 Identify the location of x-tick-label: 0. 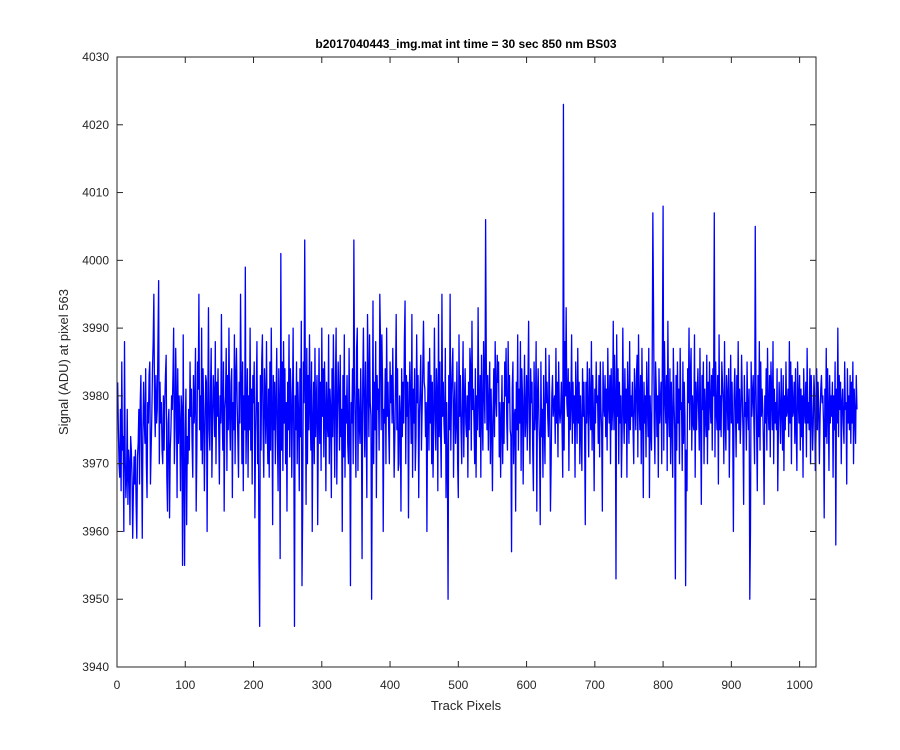
(117, 685).